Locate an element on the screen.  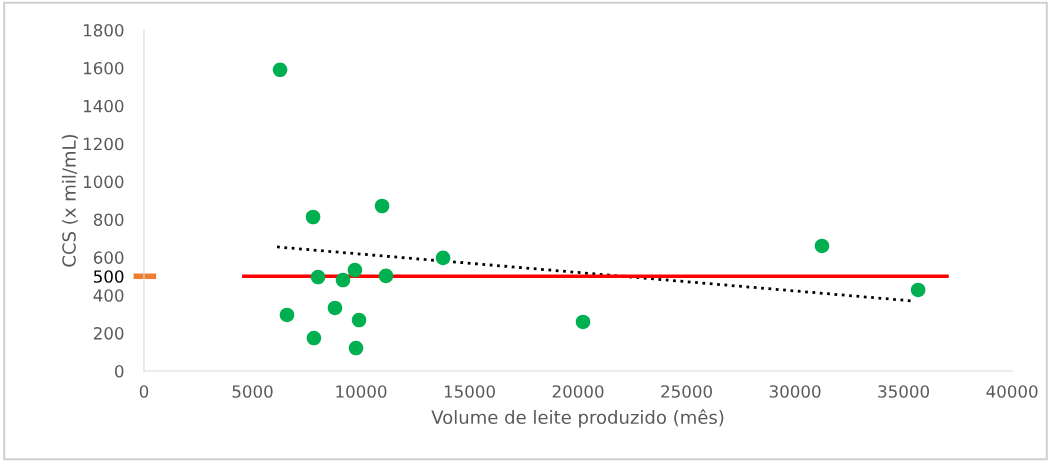
y-axis-title: CCS (x mil/mL) is located at coordinates (69, 200).